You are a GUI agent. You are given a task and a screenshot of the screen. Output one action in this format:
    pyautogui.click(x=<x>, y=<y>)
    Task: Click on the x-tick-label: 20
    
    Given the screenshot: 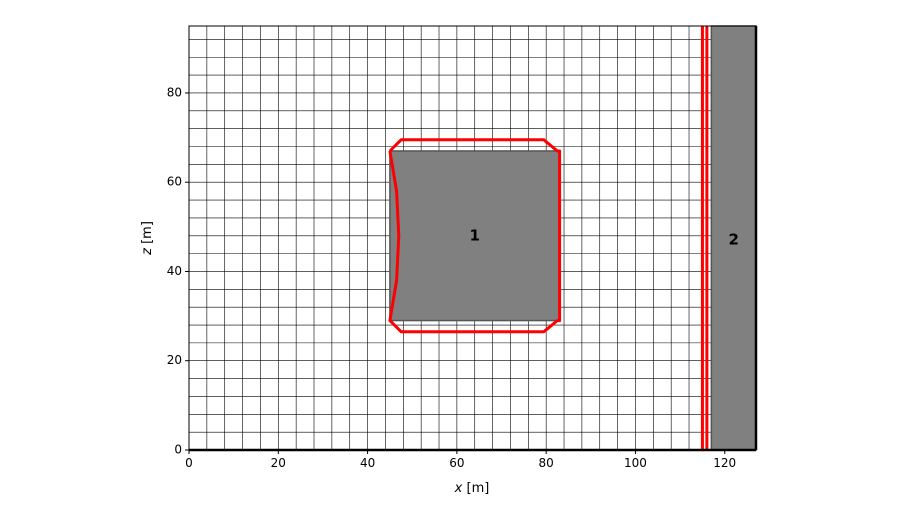 What is the action you would take?
    pyautogui.click(x=278, y=463)
    